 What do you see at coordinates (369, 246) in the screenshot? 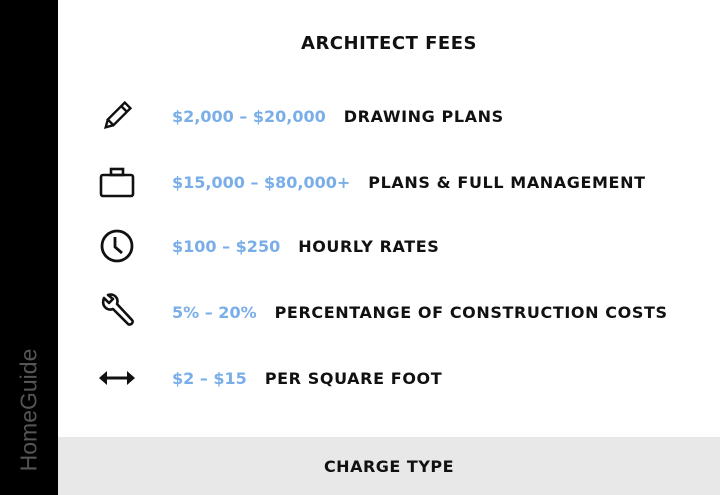
I see `fee-label: HOURLY RATES` at bounding box center [369, 246].